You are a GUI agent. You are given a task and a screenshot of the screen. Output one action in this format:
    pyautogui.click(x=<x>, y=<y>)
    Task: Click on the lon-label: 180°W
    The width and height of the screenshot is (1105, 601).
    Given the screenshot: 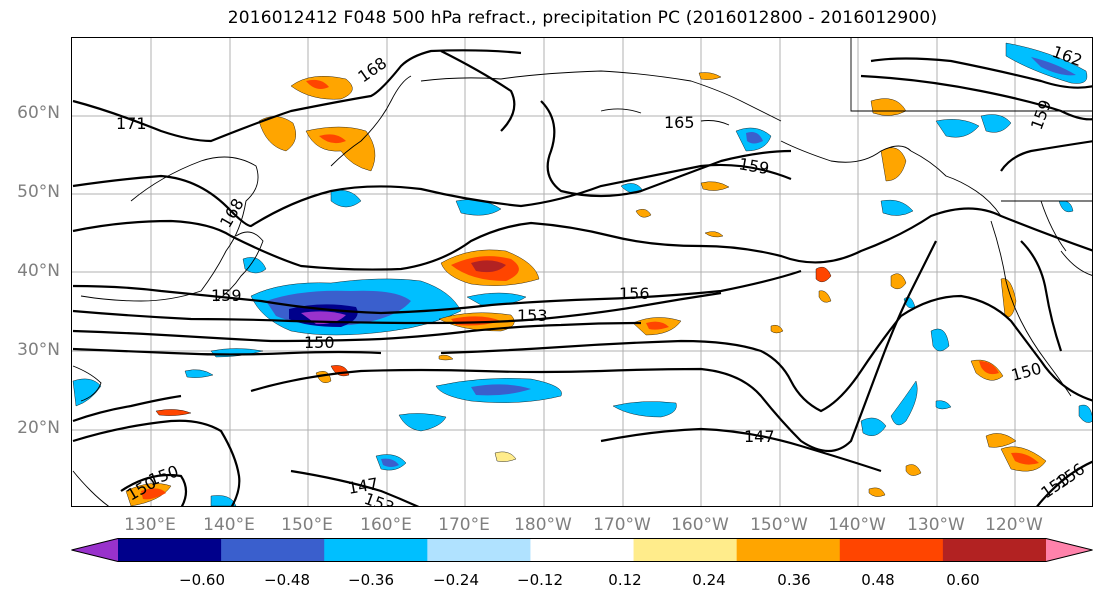 What is the action you would take?
    pyautogui.click(x=543, y=525)
    